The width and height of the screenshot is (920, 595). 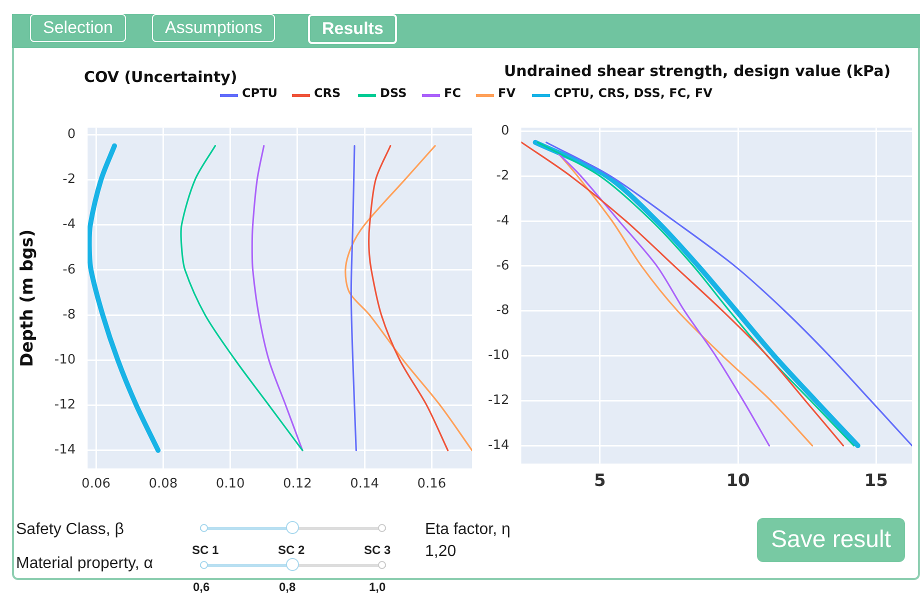 I want to click on y-axis-title: Depth (m bgs), so click(x=28, y=298).